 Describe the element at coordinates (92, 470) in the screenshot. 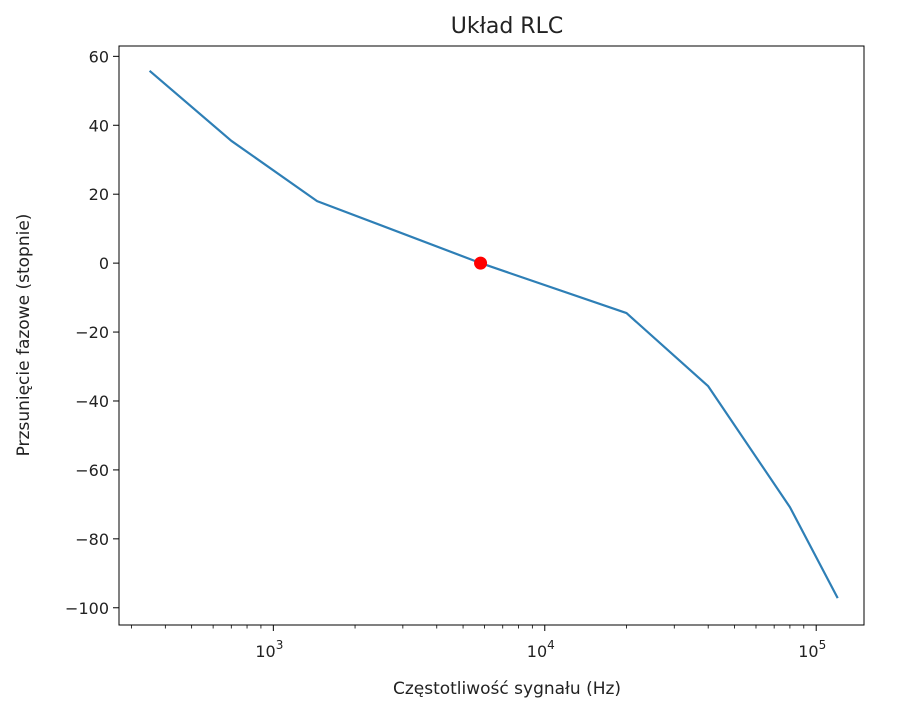

I see `y-tick-label: −60` at that location.